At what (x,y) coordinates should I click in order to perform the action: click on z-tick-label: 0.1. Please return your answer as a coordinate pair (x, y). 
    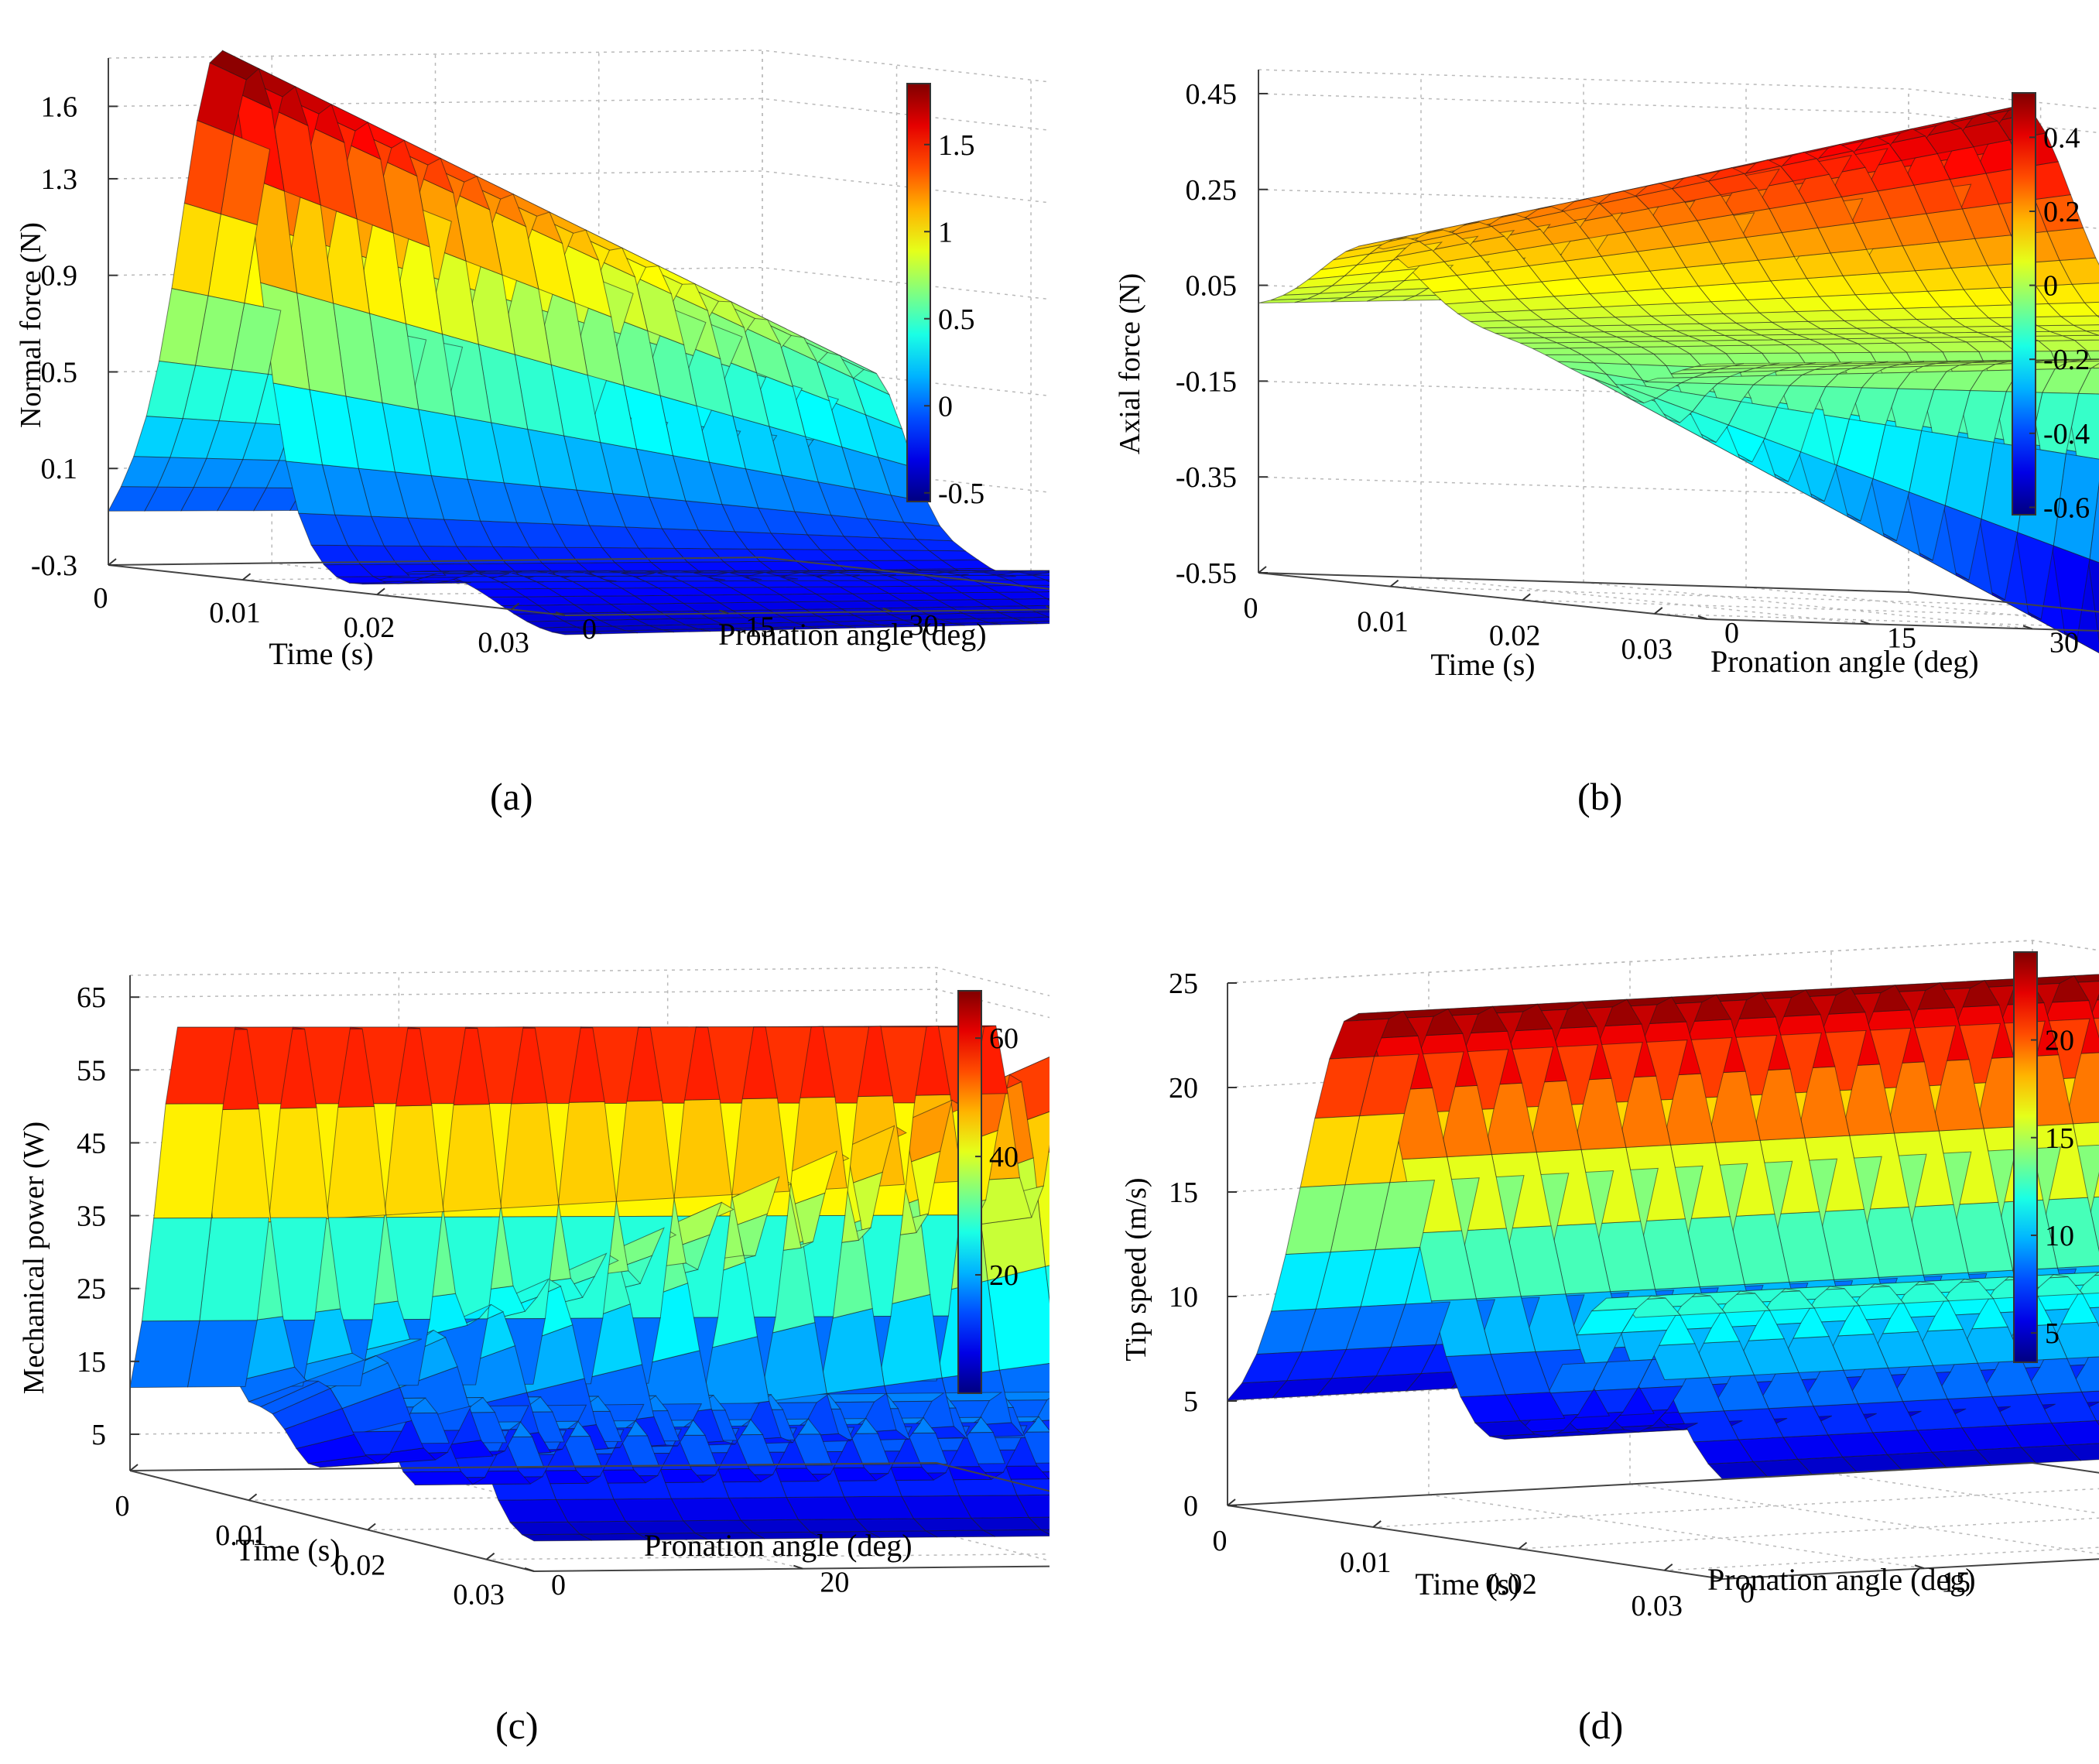
    Looking at the image, I should click on (60, 469).